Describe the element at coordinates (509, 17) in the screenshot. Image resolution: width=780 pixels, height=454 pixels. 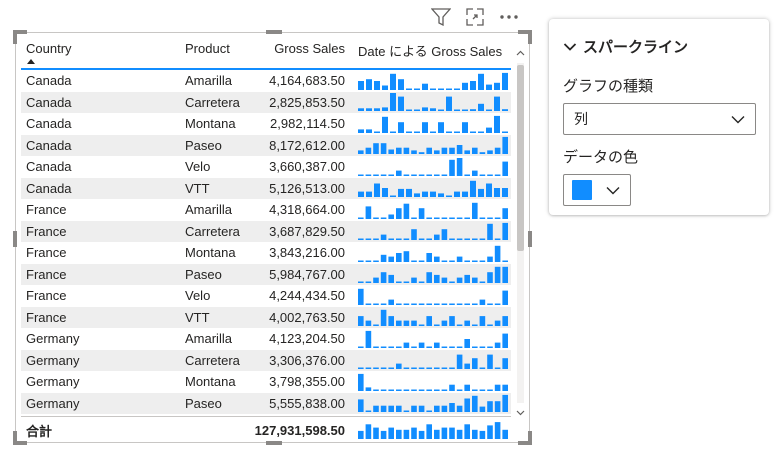
I see `more-options-icon` at that location.